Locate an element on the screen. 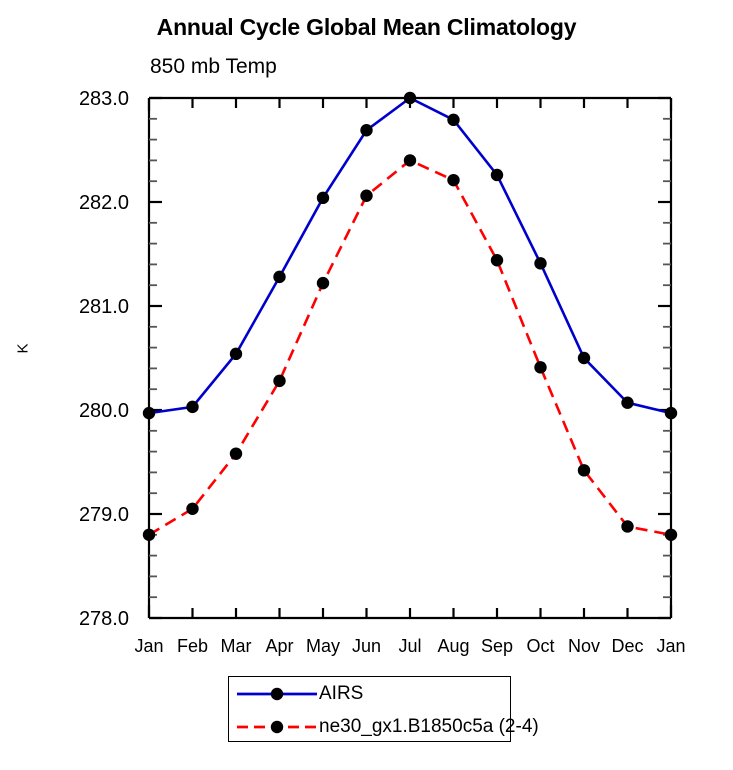  legend-label-series-0: AIRS is located at coordinates (341, 693).